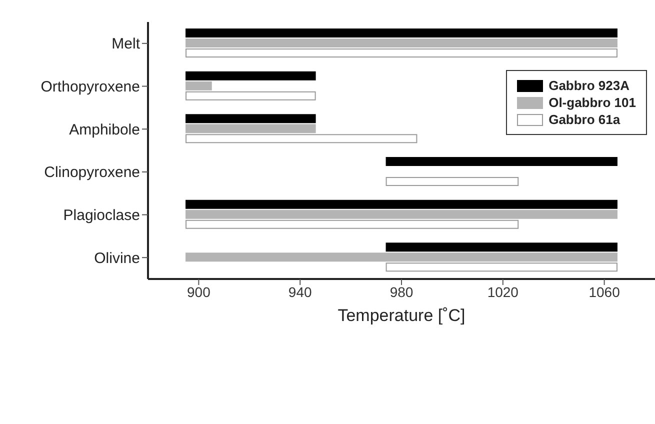  Describe the element at coordinates (402, 315) in the screenshot. I see `x-axis-title: Temperature [˚C]` at that location.